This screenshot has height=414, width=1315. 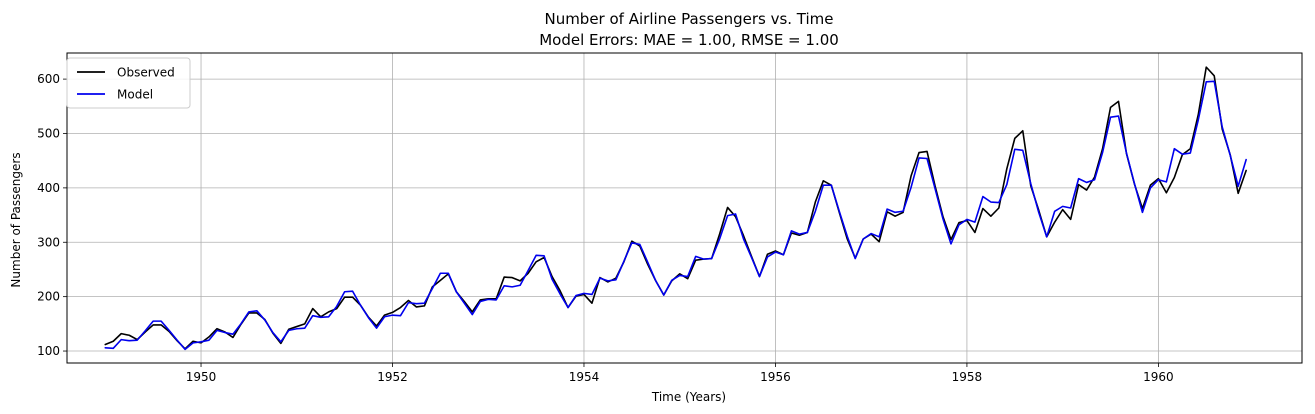 What do you see at coordinates (680, 373) in the screenshot?
I see `x-axis-ticks: 1950 1952 1954 1956 1958 1960` at bounding box center [680, 373].